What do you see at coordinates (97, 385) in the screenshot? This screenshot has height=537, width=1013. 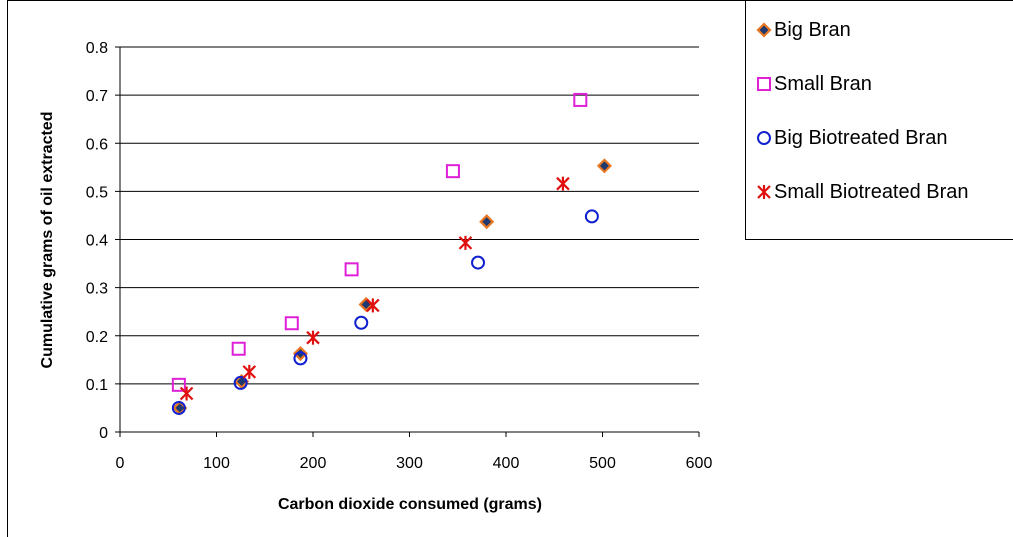 I see `y-tick-label: 0.1` at bounding box center [97, 385].